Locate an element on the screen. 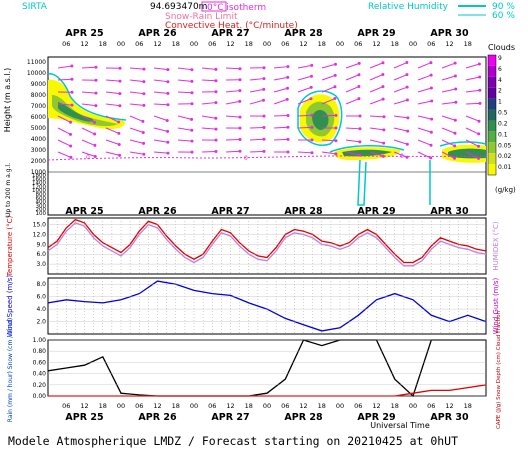 This screenshot has width=528, height=450. day-label: APR 29 is located at coordinates (376, 33).